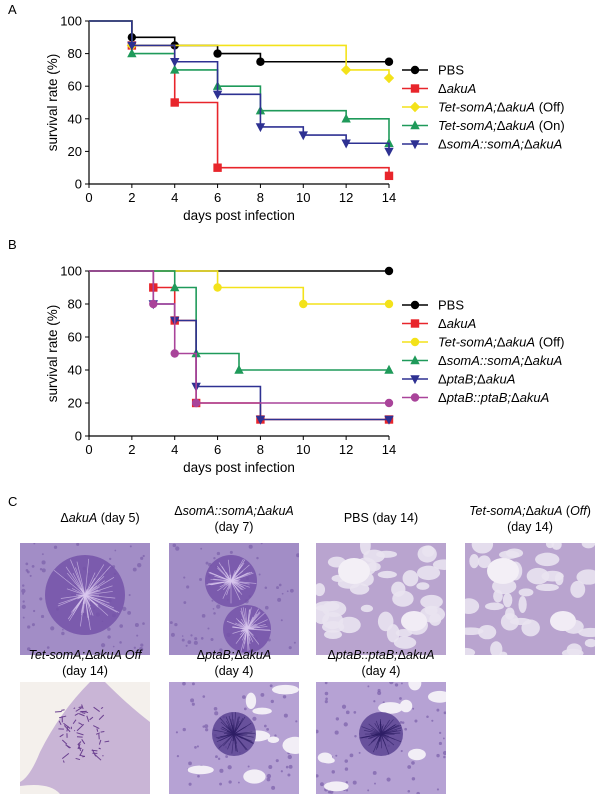 The width and height of the screenshot is (602, 800). Describe the element at coordinates (476, 379) in the screenshot. I see `legend-label: ΔptaB;ΔakuA` at that location.